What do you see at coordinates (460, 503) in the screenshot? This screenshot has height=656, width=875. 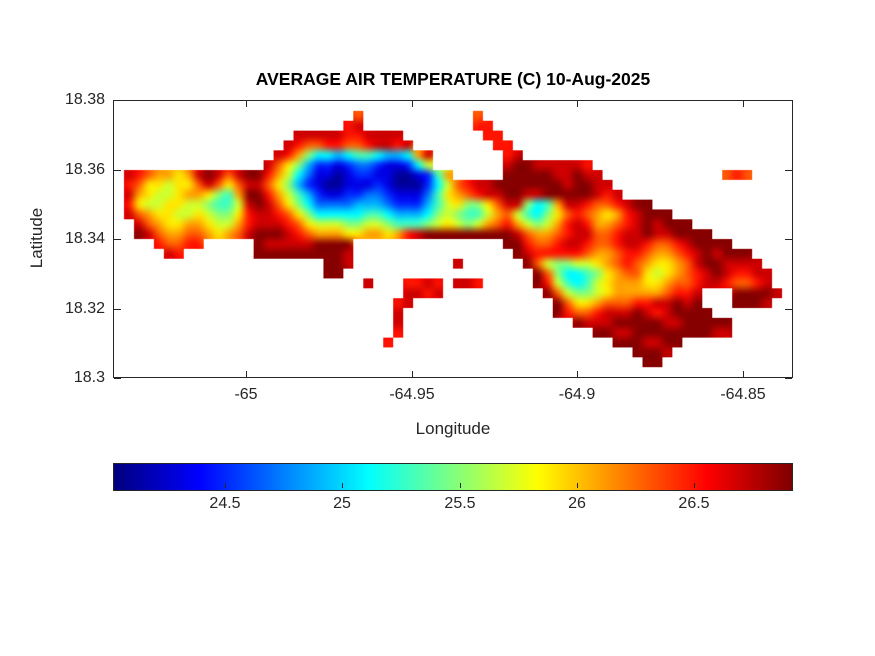 I see `colorbar-tick-label: 25.5` at bounding box center [460, 503].